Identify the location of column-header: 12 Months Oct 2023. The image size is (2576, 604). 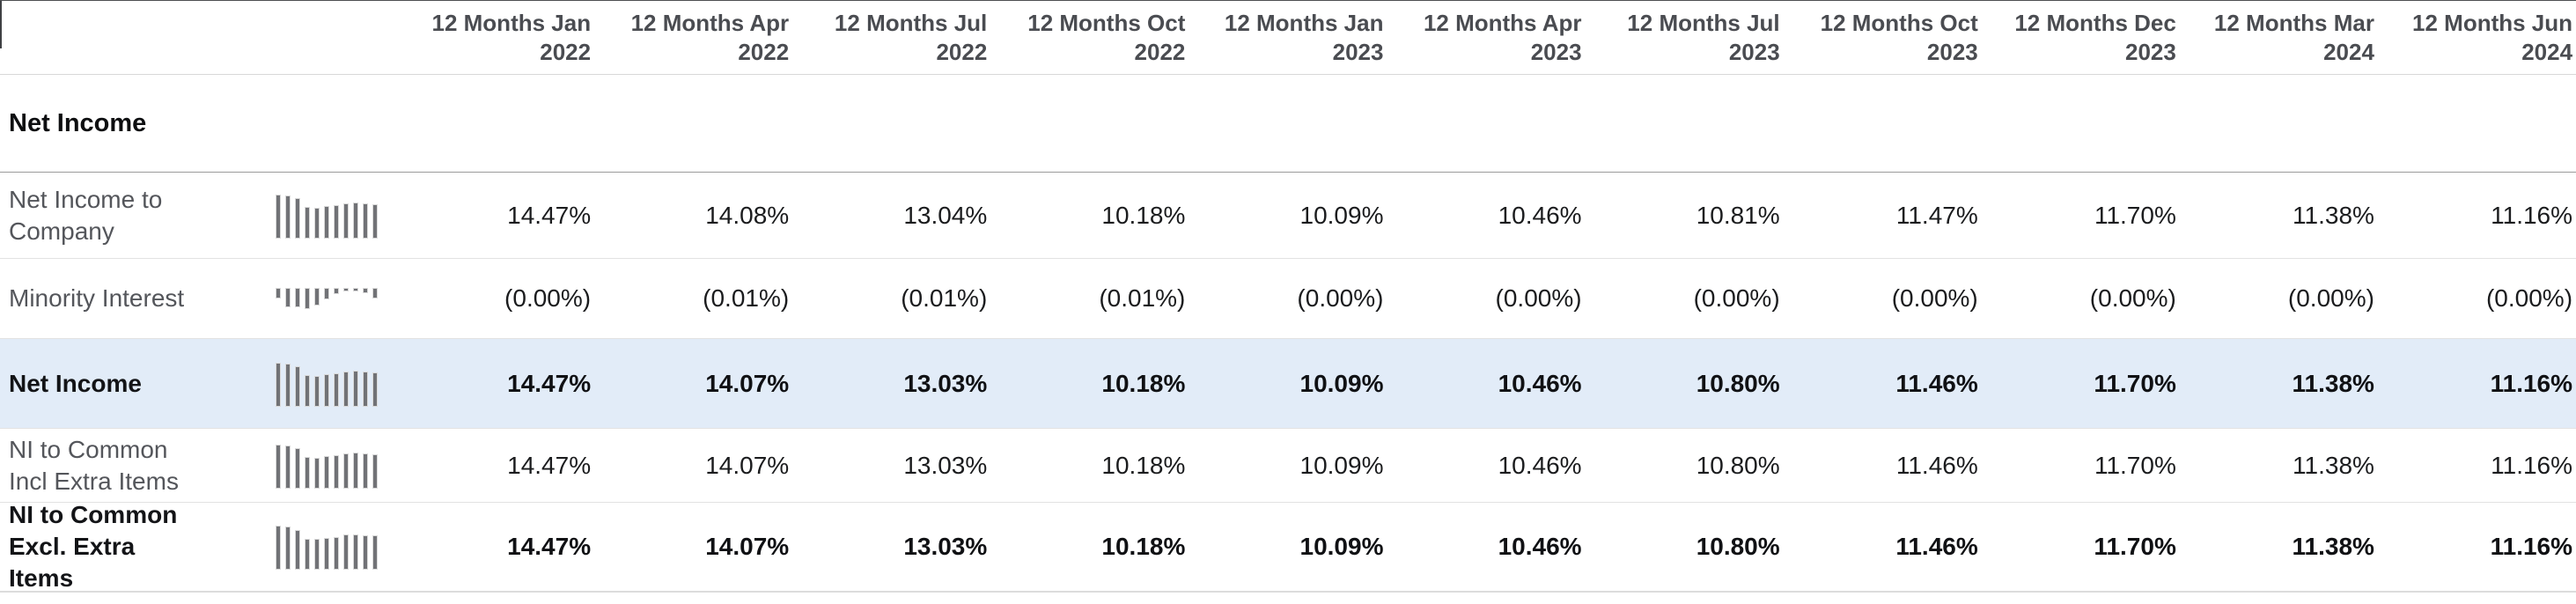
(1899, 37).